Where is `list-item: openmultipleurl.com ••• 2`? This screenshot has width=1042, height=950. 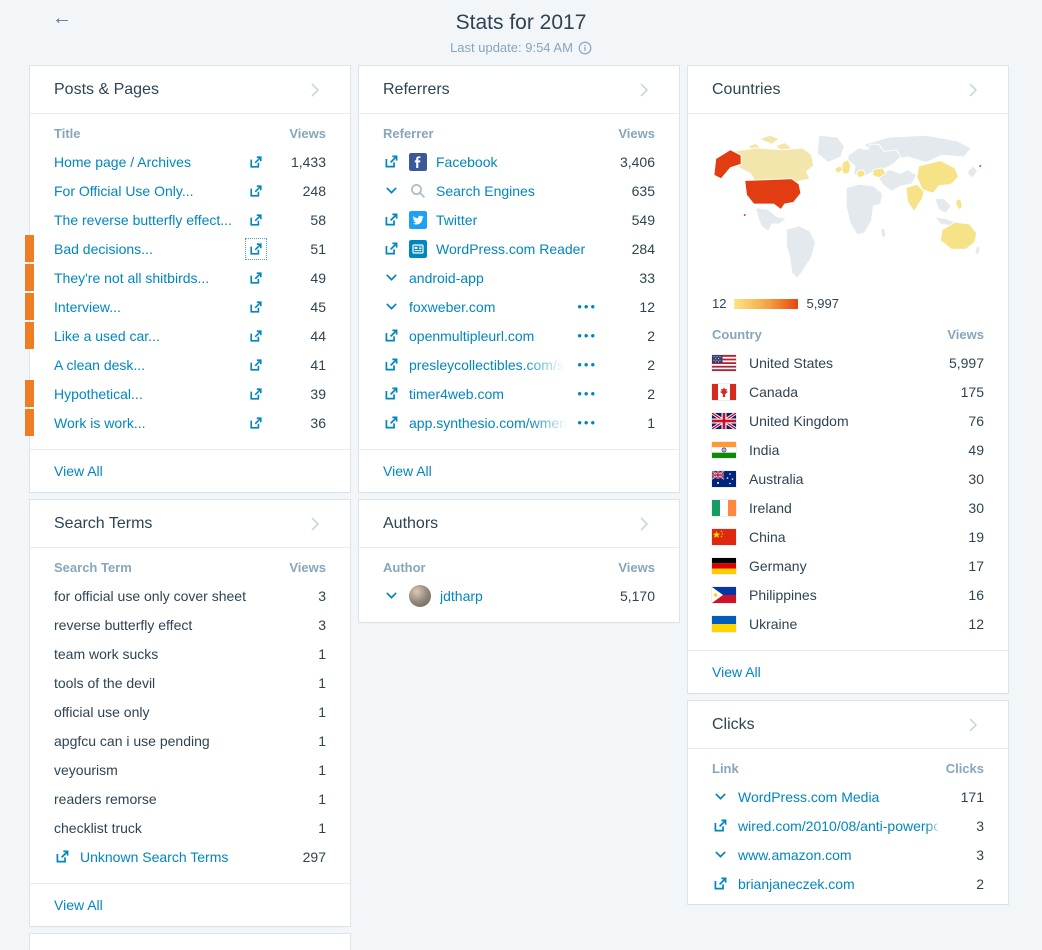 list-item: openmultipleurl.com ••• 2 is located at coordinates (519, 335).